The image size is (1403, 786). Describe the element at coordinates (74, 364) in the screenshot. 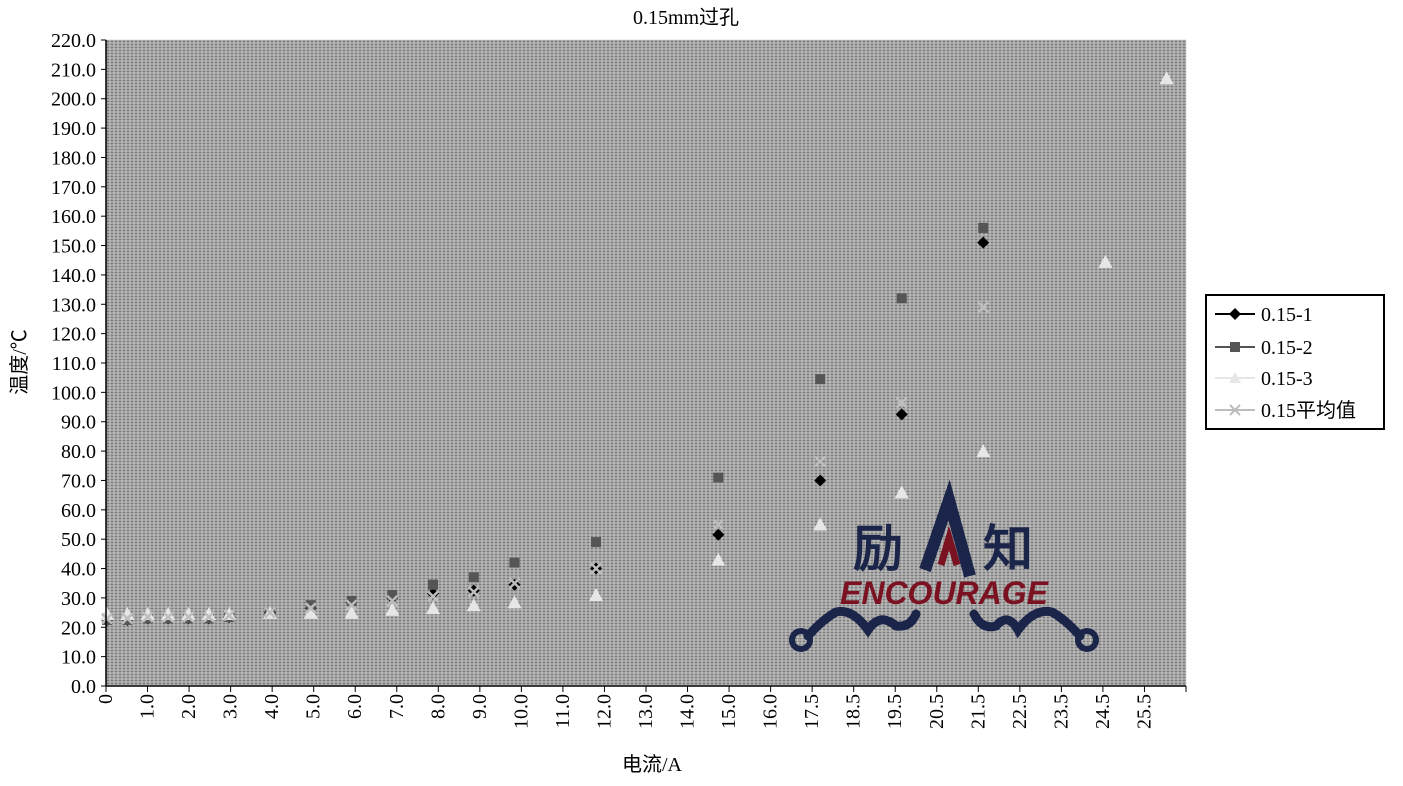

I see `y-tick-label: 110.0` at that location.